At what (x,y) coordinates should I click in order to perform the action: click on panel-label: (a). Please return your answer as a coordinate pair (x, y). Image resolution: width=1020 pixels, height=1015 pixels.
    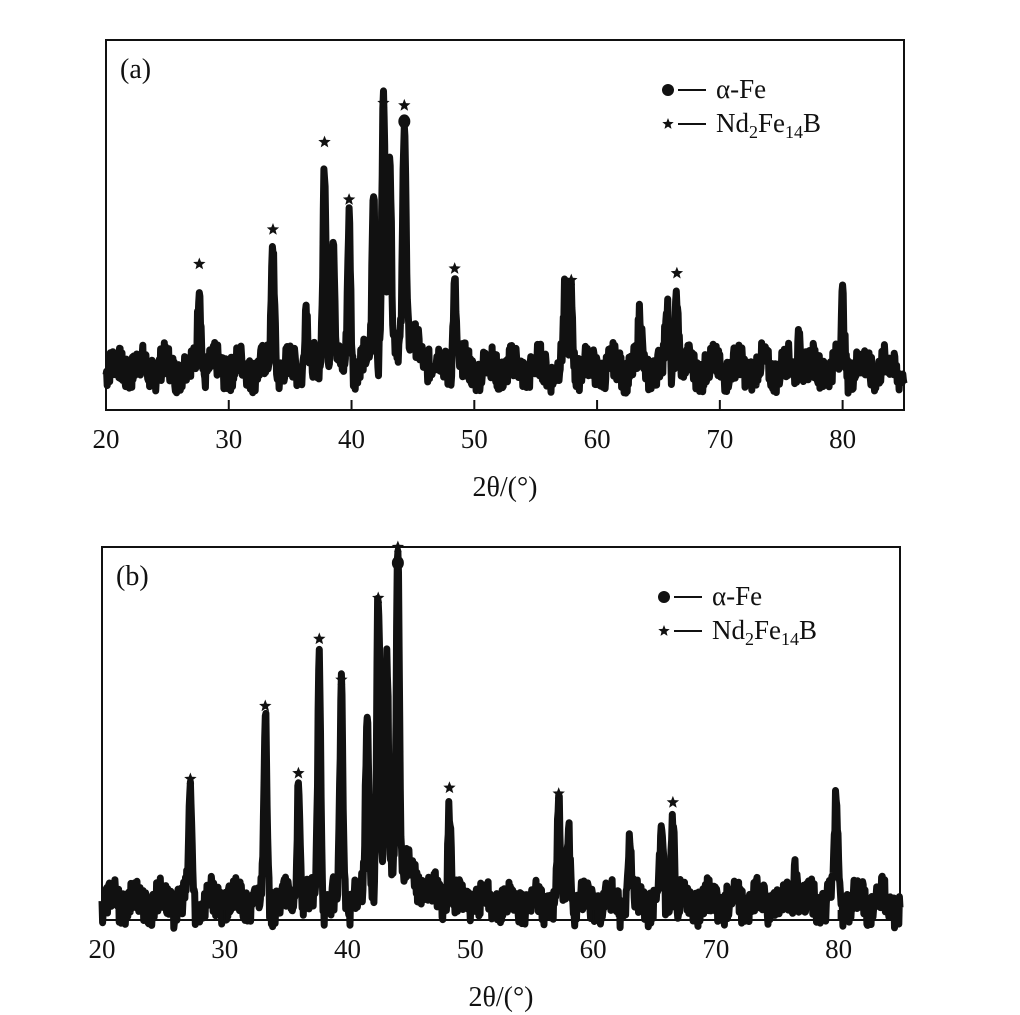
    Looking at the image, I should click on (135, 69).